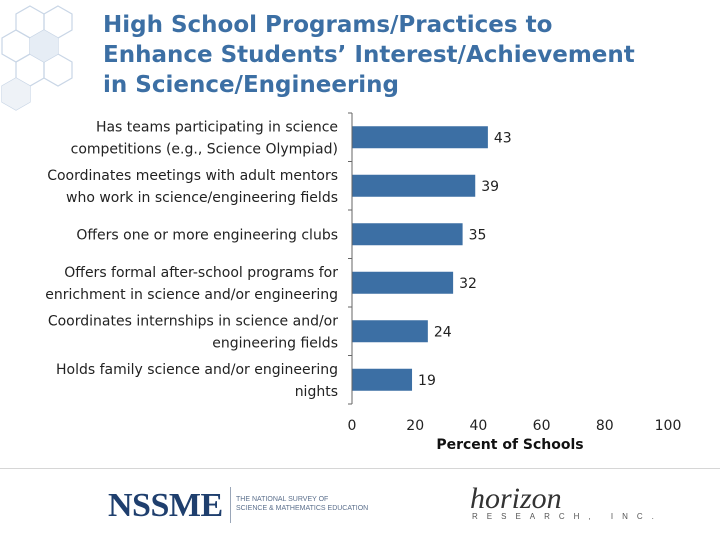 This screenshot has width=720, height=540. What do you see at coordinates (328, 25) in the screenshot?
I see `slide-title-line-1: High School Programs/Practices to` at bounding box center [328, 25].